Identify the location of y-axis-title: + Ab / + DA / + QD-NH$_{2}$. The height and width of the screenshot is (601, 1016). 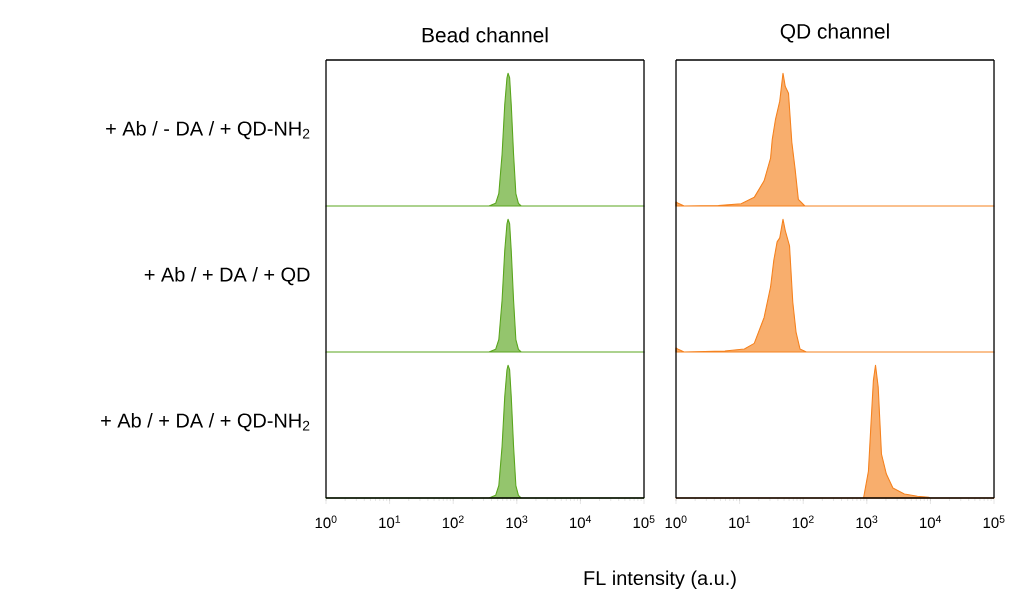
(205, 422).